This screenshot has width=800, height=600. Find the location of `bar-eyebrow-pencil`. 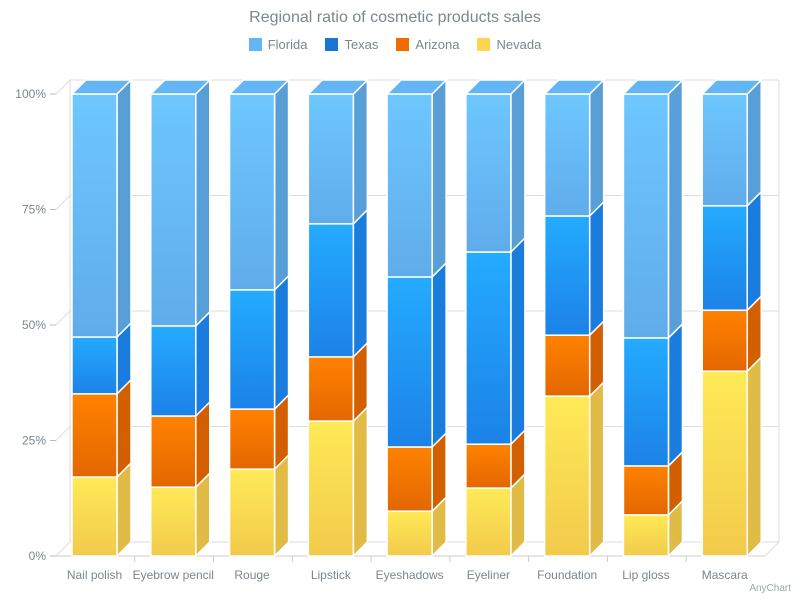

bar-eyebrow-pencil is located at coordinates (180, 318).